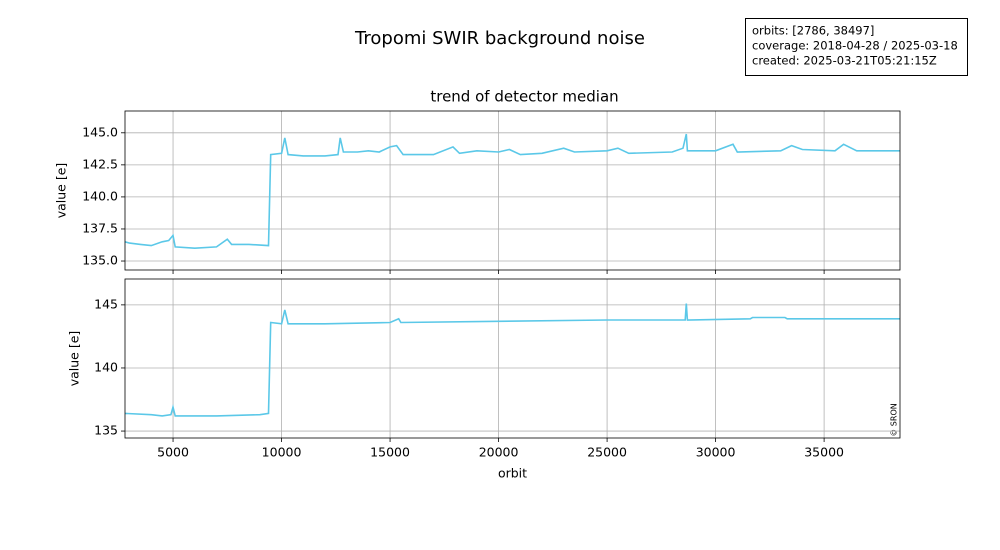 Image resolution: width=1000 pixels, height=550 pixels. I want to click on x-axis-label: orbit, so click(512, 473).